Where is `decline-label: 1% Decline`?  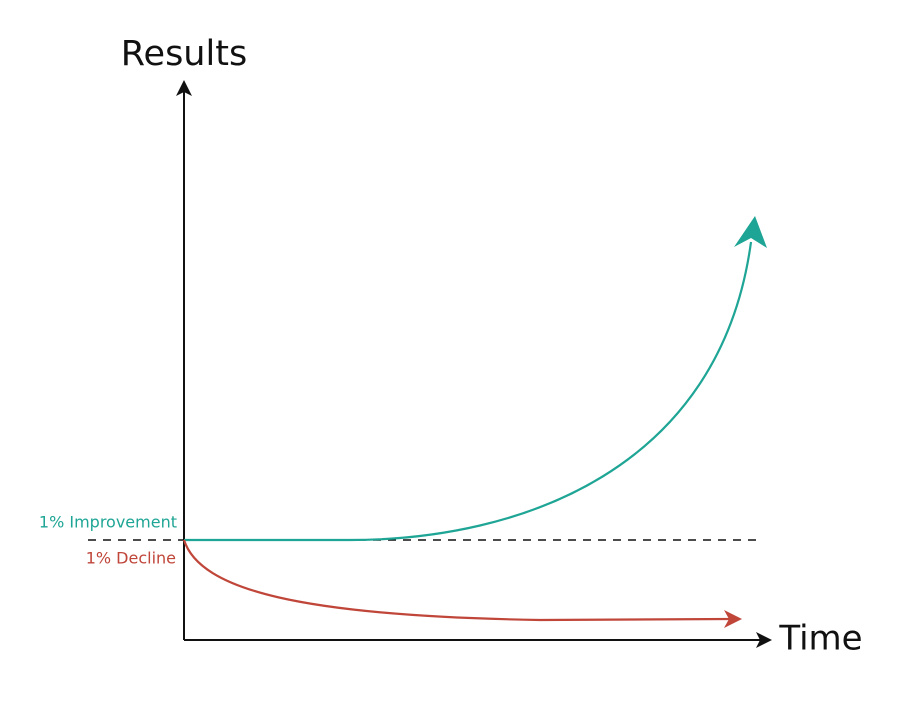 decline-label: 1% Decline is located at coordinates (131, 558).